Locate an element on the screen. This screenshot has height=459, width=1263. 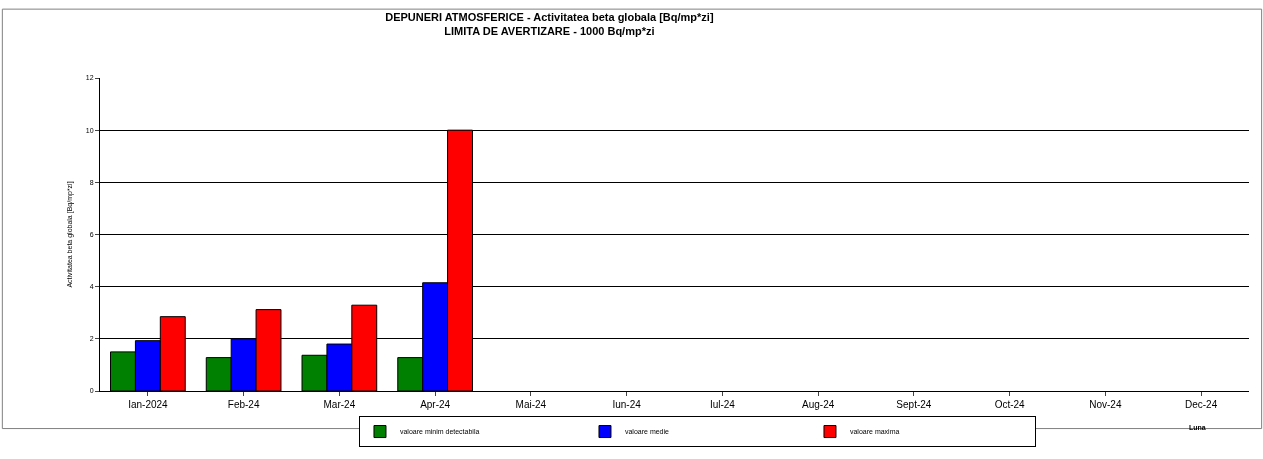
x-tick-label: Iun-24 is located at coordinates (627, 404).